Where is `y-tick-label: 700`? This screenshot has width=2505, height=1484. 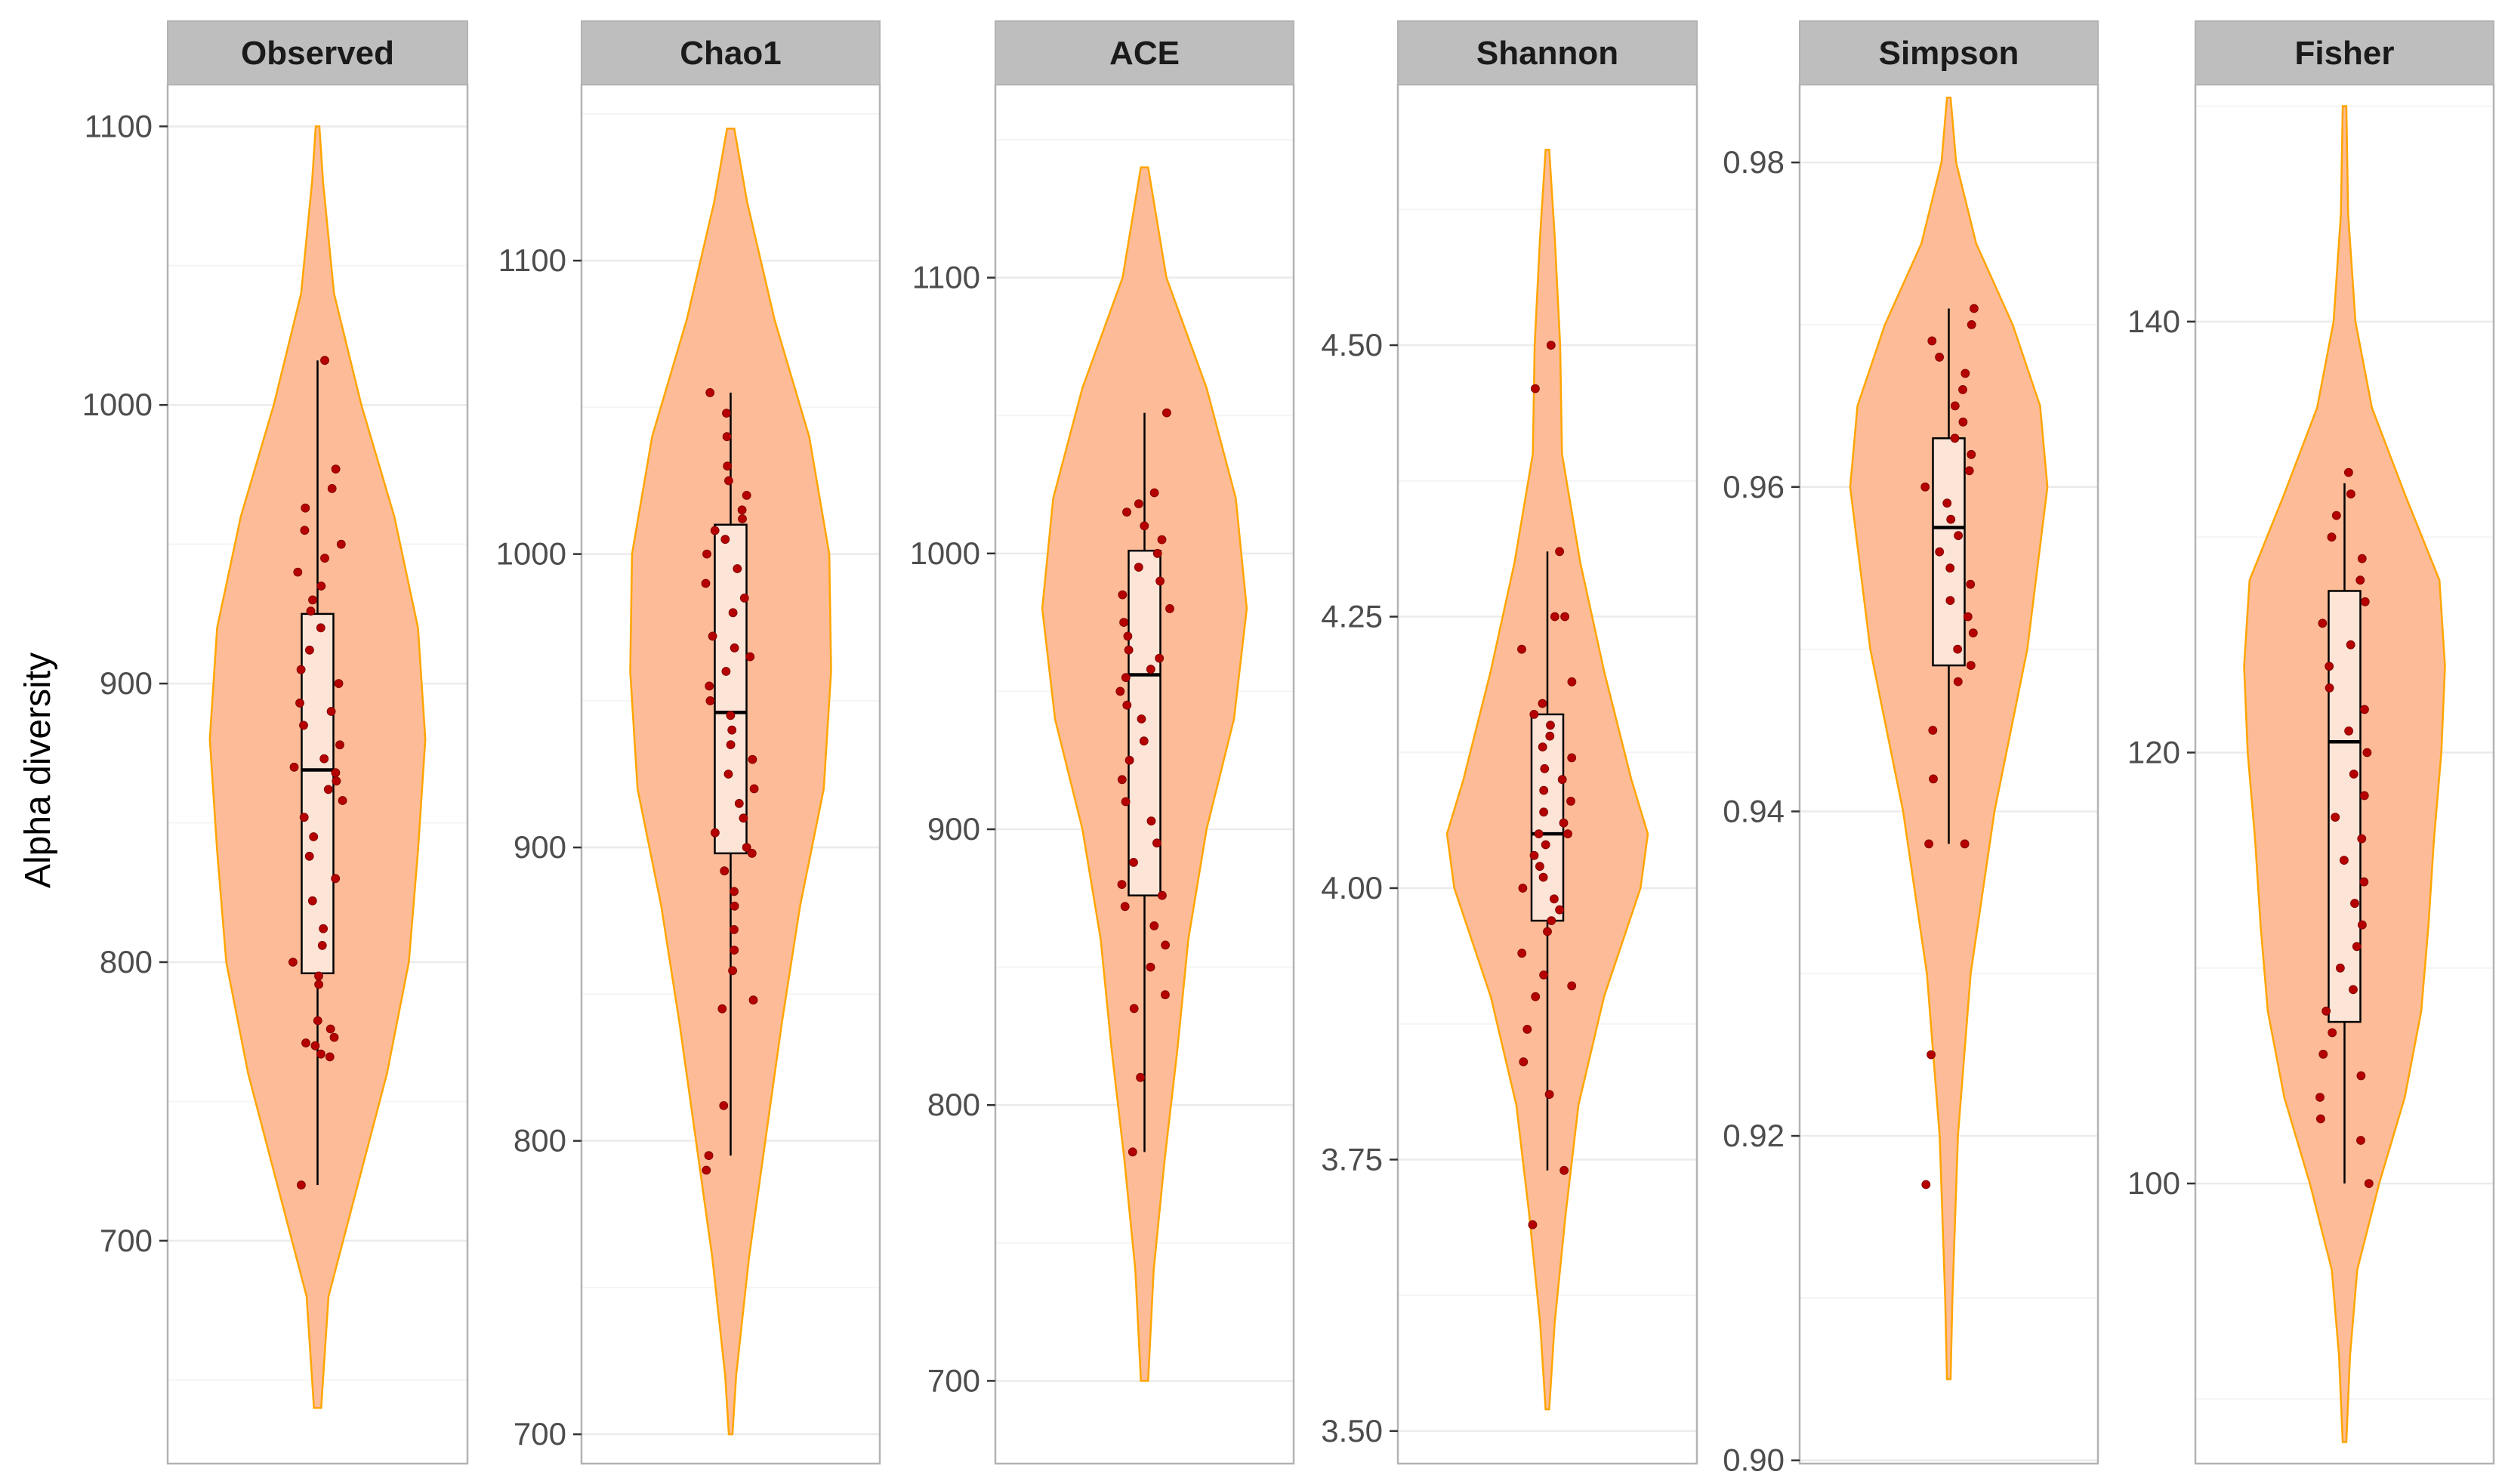
y-tick-label: 700 is located at coordinates (126, 1240).